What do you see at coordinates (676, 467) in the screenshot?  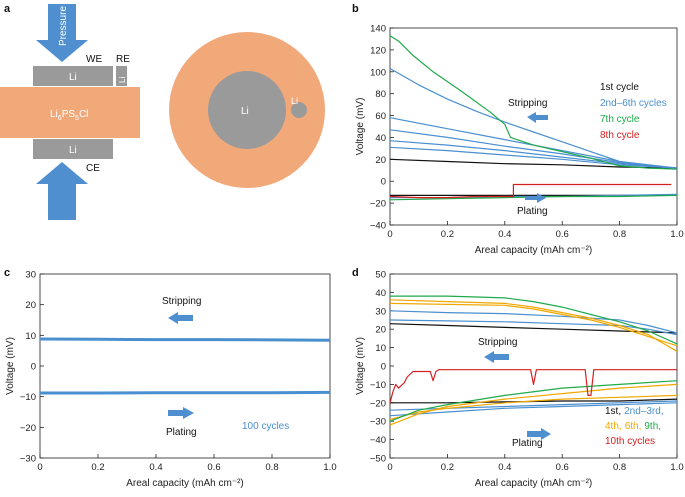 I see `panel-d-x-tick-label: 1.0` at bounding box center [676, 467].